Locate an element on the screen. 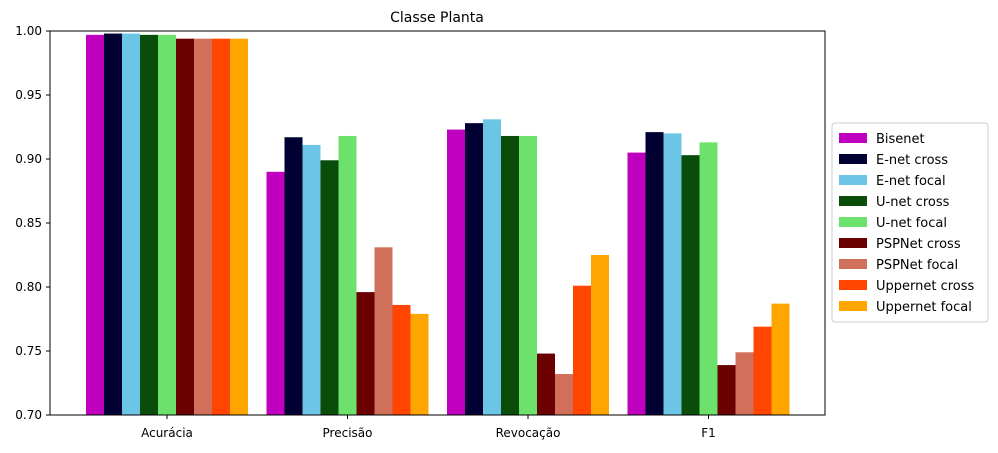  y-tick-label: 0.70 is located at coordinates (28, 415).